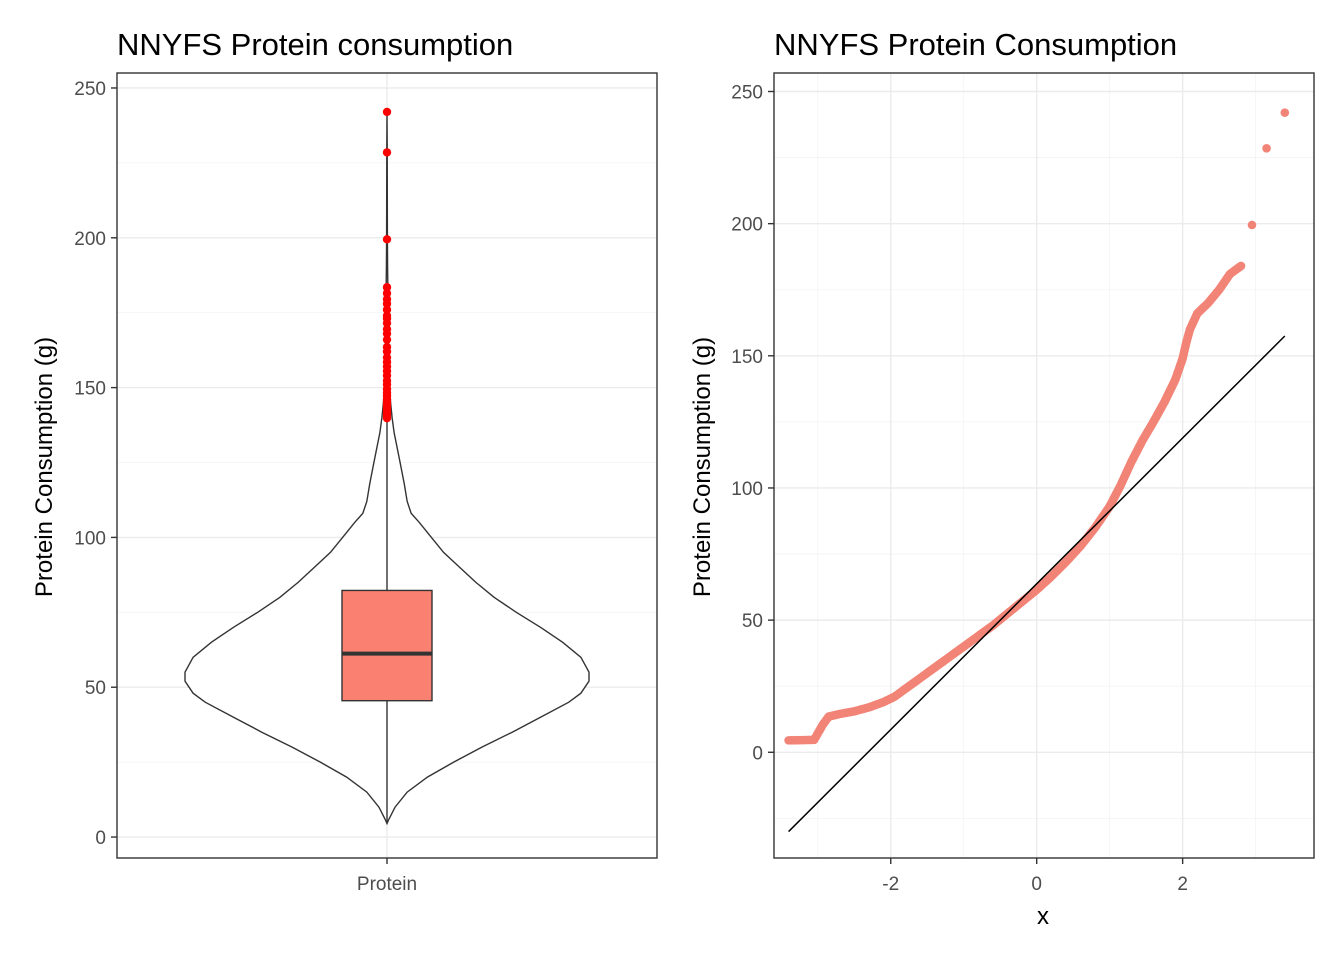 This screenshot has height=960, width=1344. What do you see at coordinates (387, 645) in the screenshot?
I see `box-iqr` at bounding box center [387, 645].